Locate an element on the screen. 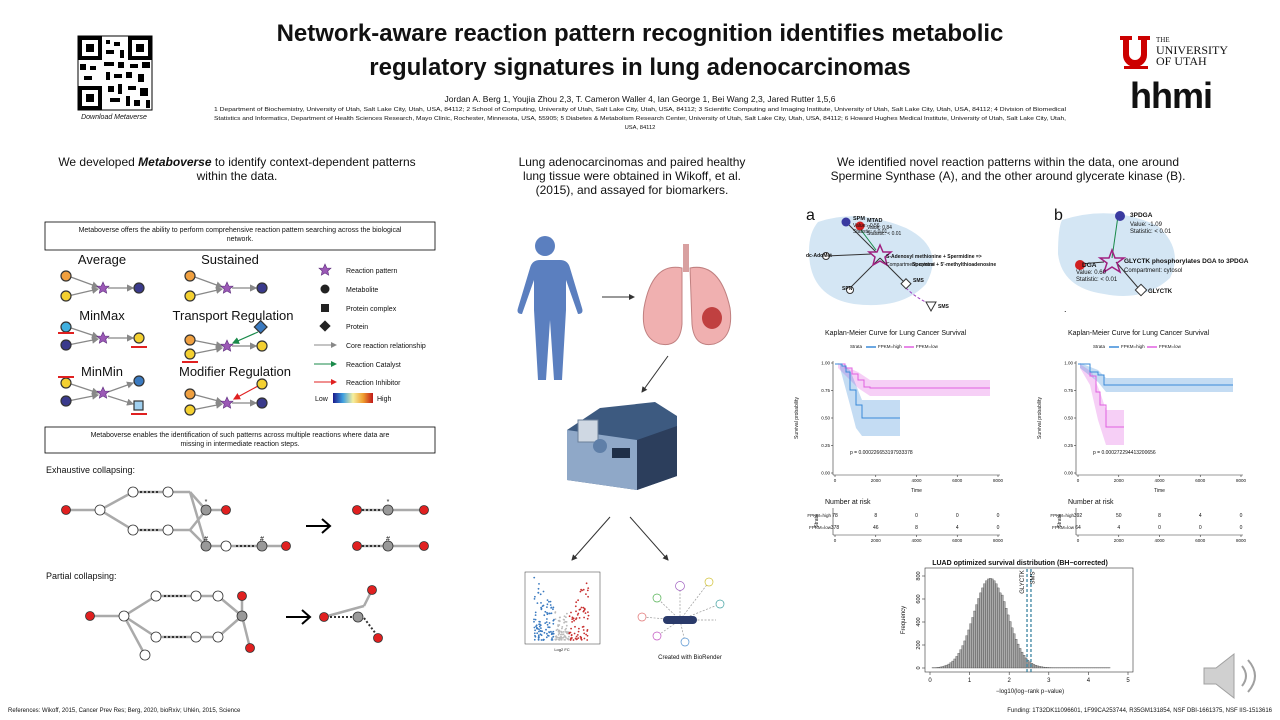 This screenshot has width=1280, height=720. box-text: network. is located at coordinates (240, 239).